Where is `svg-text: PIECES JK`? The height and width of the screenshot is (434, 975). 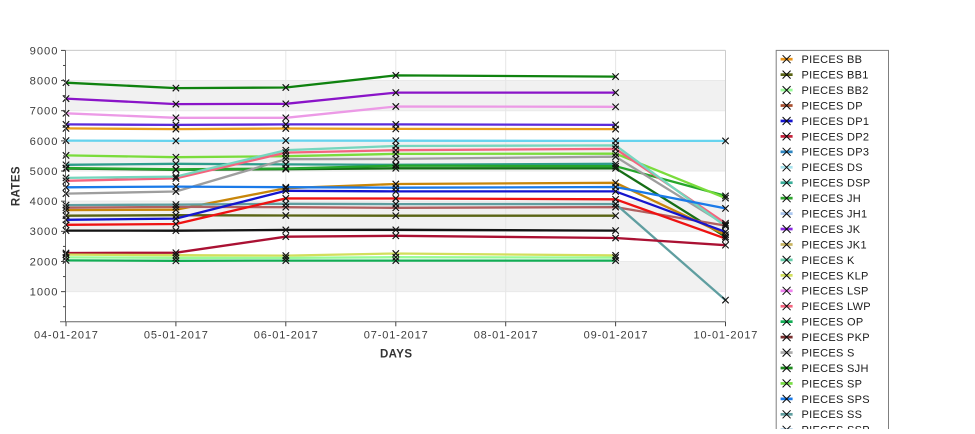 svg-text: PIECES JK is located at coordinates (831, 230).